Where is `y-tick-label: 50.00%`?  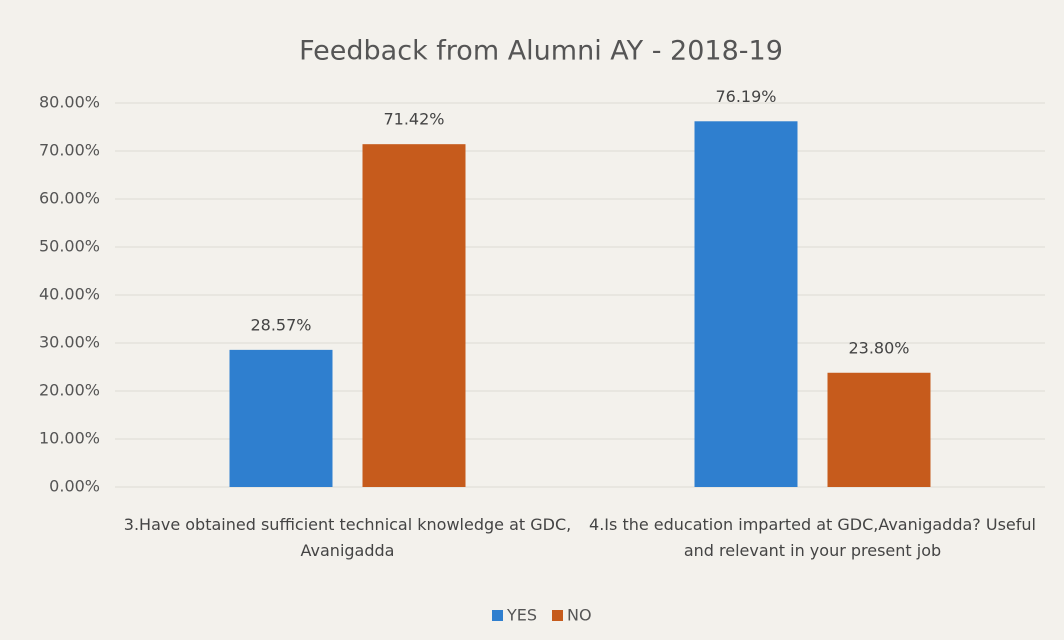
y-tick-label: 50.00% is located at coordinates (69, 246).